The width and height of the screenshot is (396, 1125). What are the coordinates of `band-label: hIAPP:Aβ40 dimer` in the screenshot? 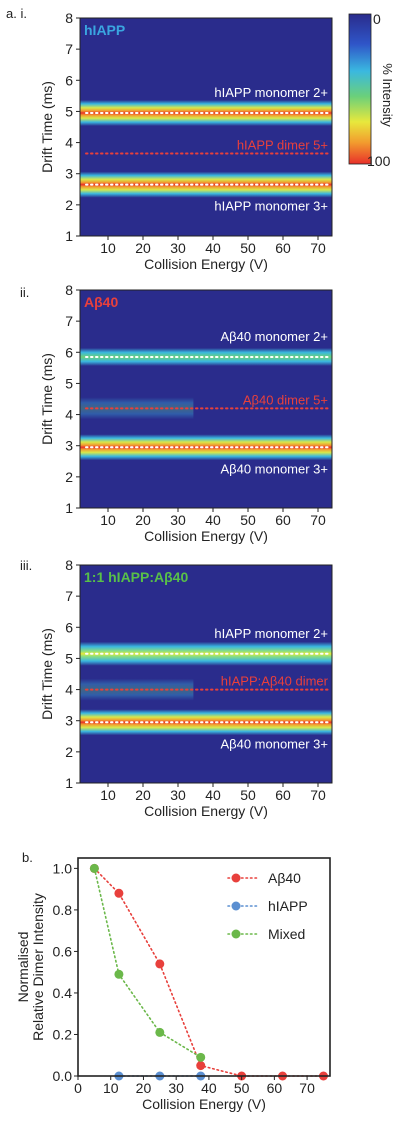 It's located at (275, 681).